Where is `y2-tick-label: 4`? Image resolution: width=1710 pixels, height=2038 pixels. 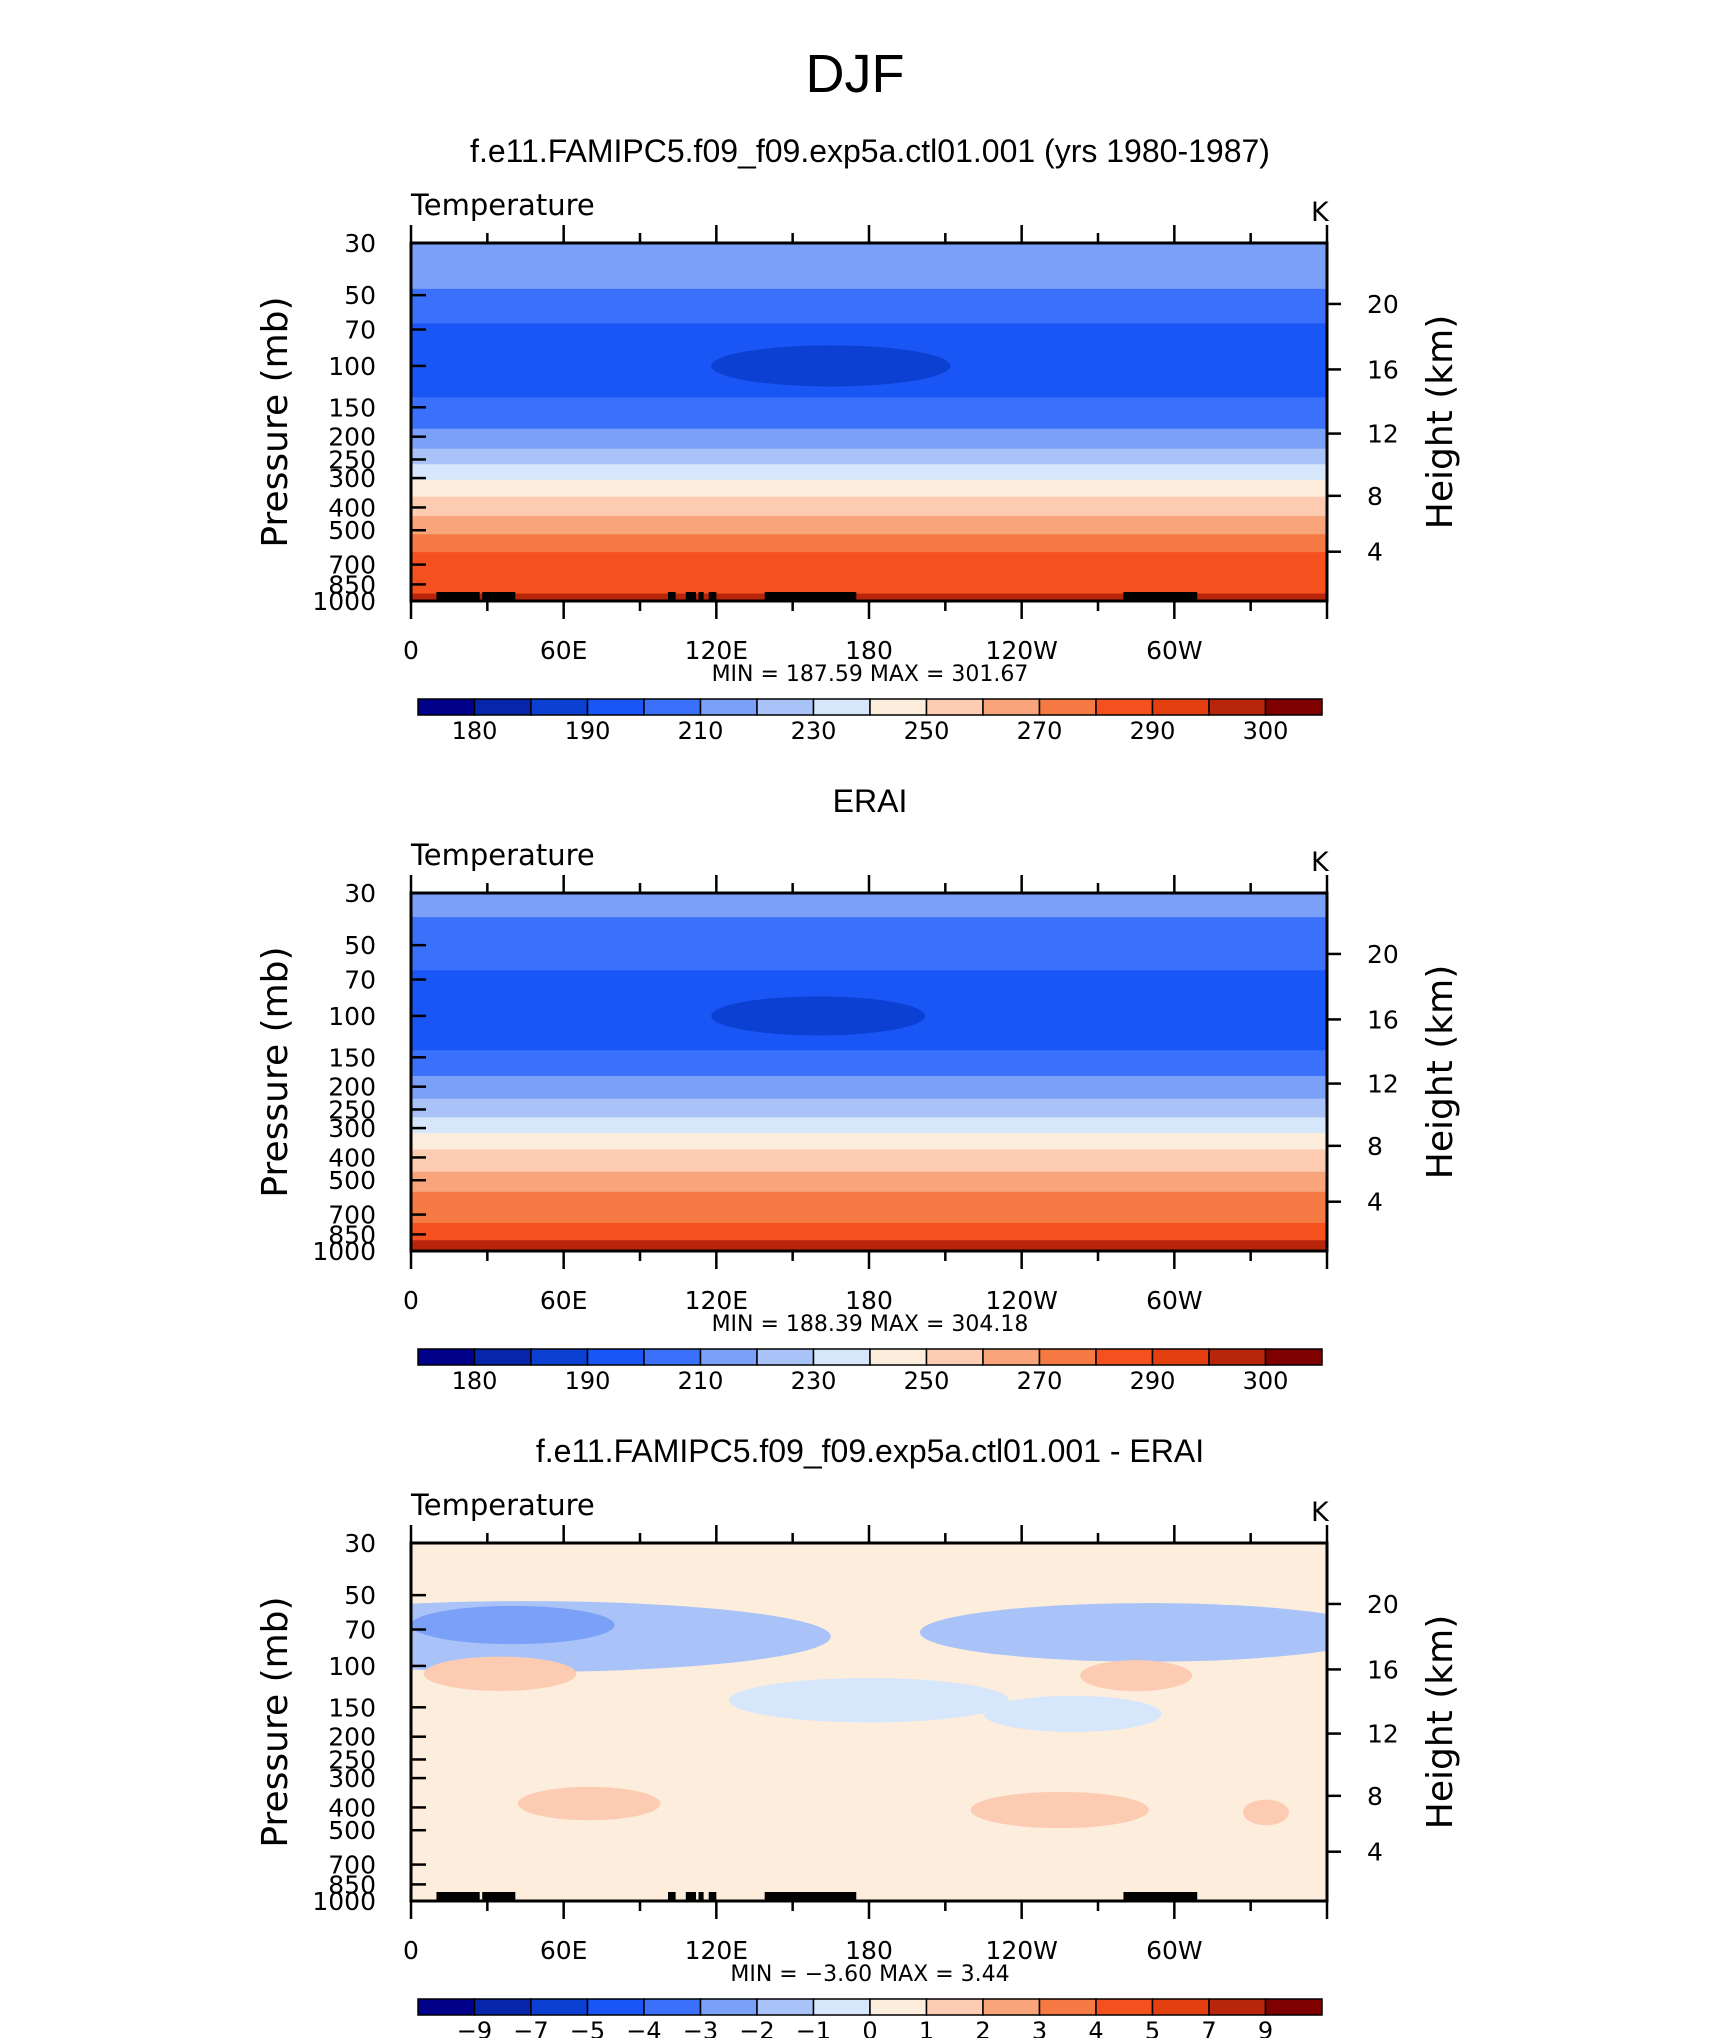
y2-tick-label: 4 is located at coordinates (1375, 1852).